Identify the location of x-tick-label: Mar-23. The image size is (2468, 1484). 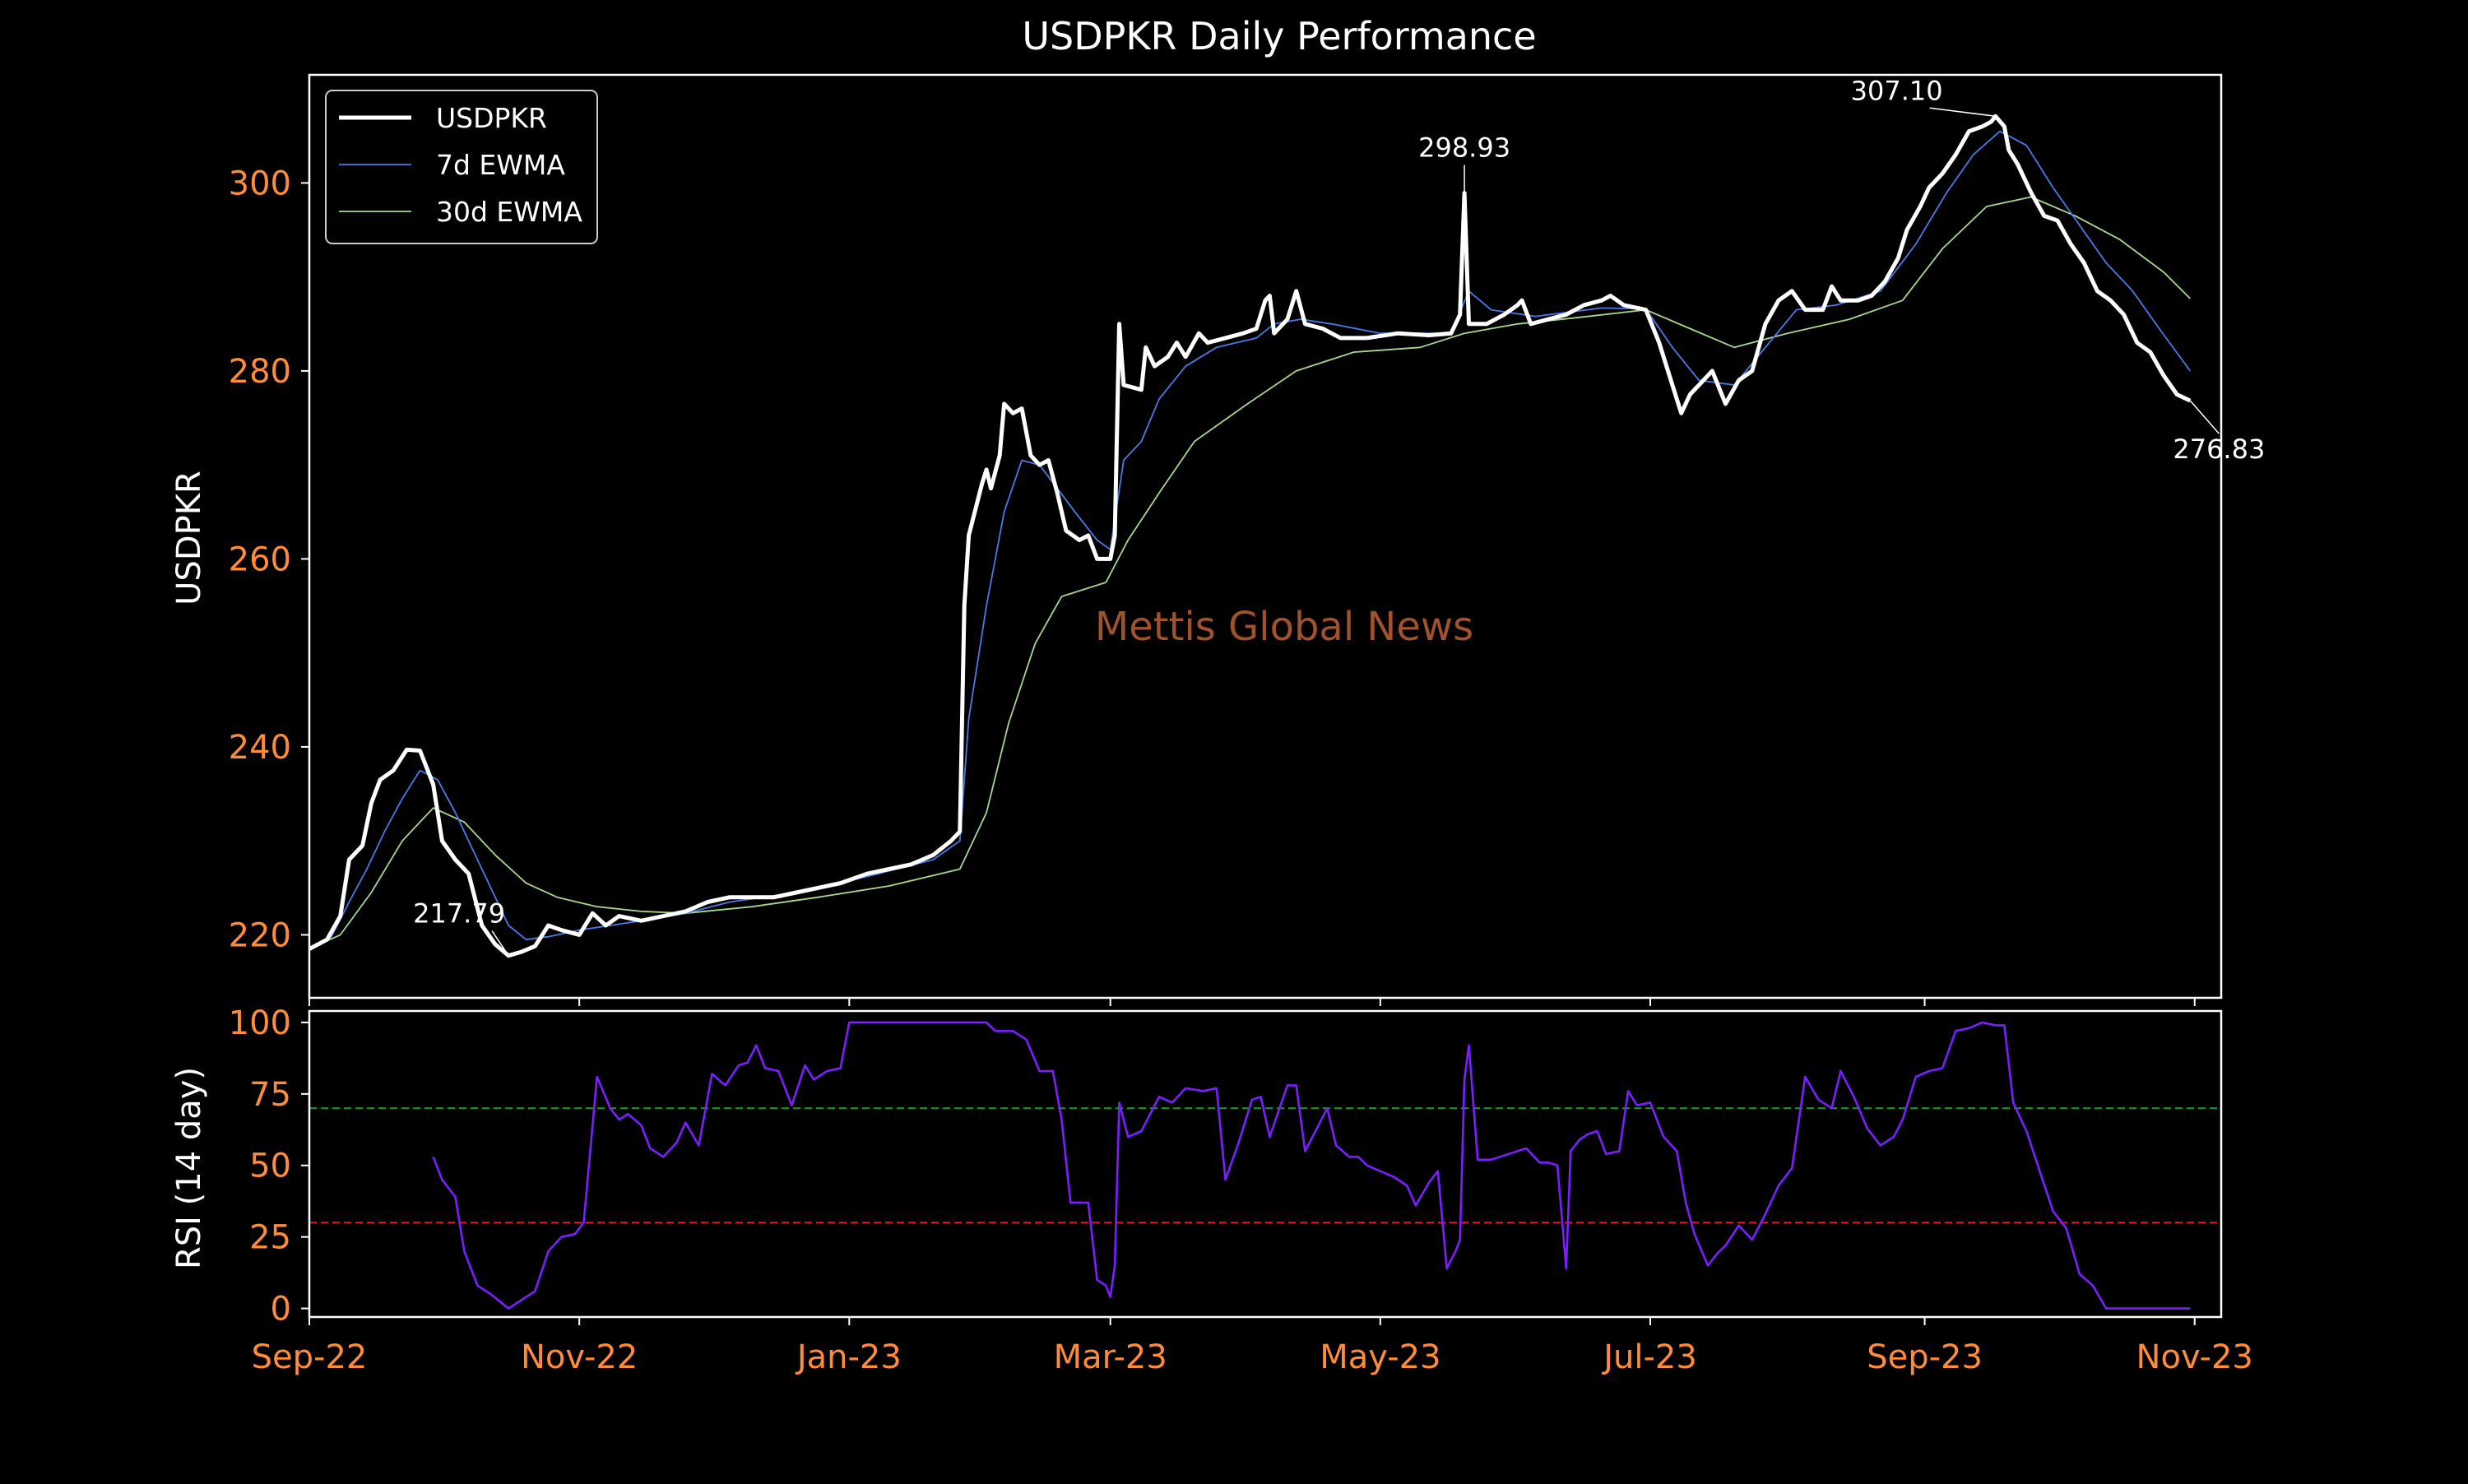
(1110, 1357).